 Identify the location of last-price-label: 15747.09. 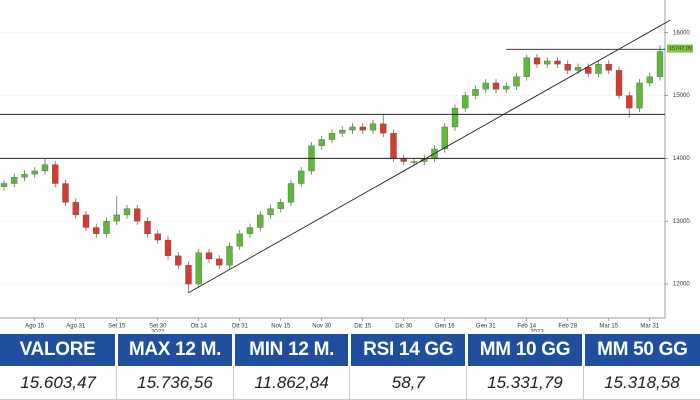
(680, 49).